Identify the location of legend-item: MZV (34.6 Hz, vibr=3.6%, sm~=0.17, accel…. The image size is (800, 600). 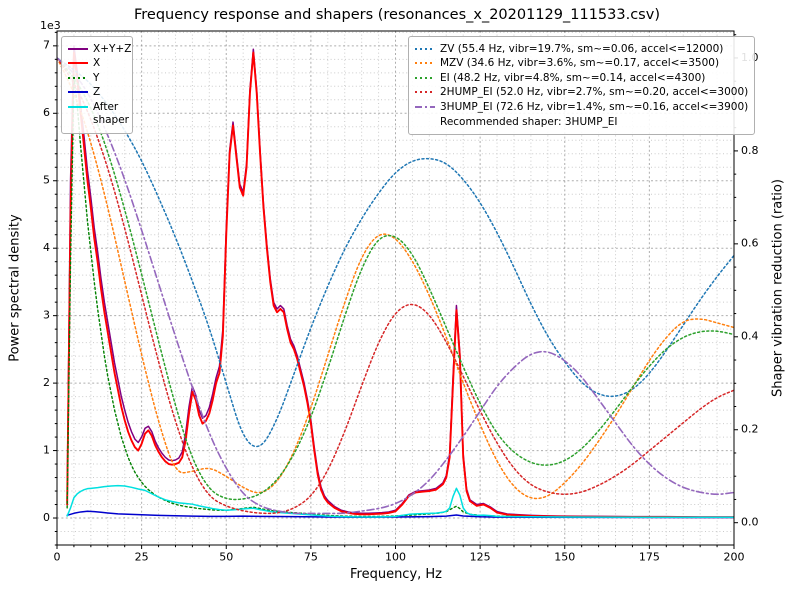
(581, 63).